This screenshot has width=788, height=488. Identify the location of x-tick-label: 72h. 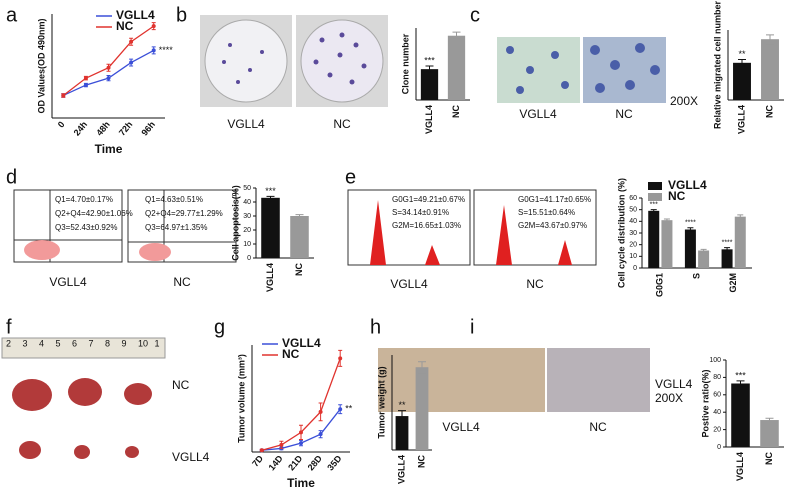
(126, 128).